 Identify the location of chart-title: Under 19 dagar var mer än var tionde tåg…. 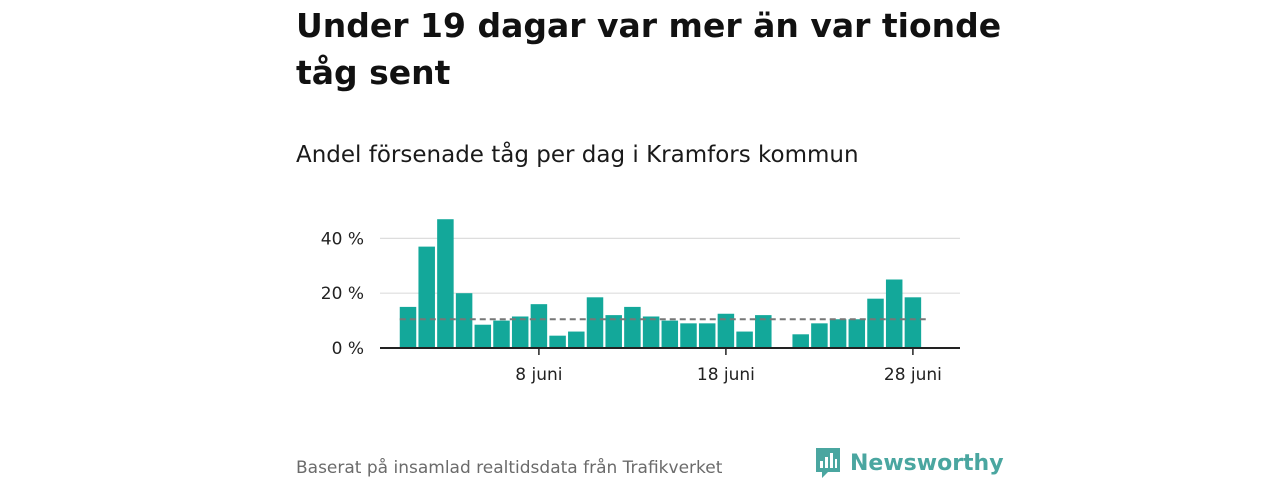
(649, 49).